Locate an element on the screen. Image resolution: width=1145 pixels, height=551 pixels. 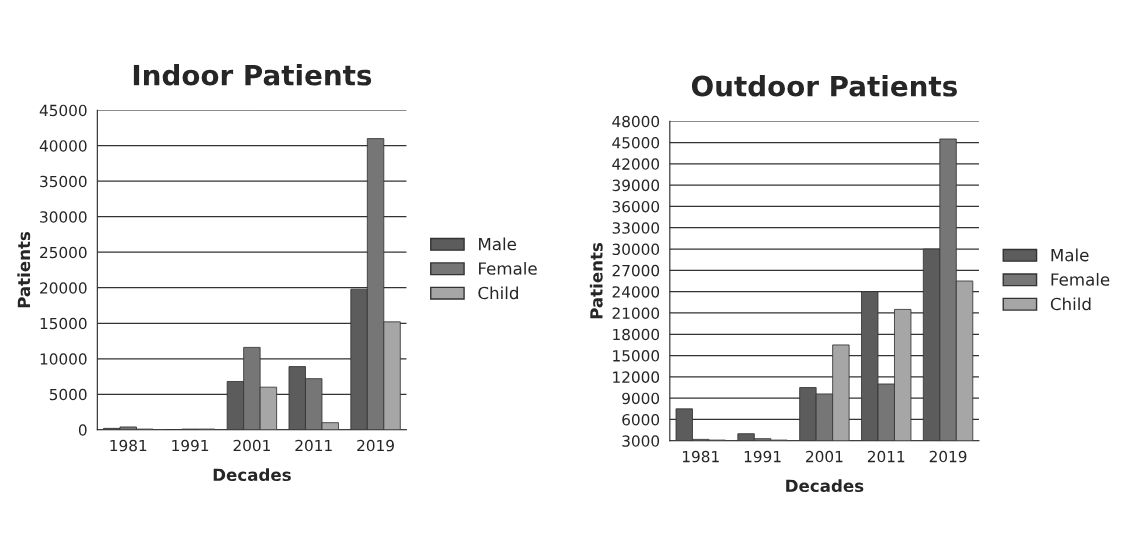
y-tick-label: 9000 is located at coordinates (641, 398).